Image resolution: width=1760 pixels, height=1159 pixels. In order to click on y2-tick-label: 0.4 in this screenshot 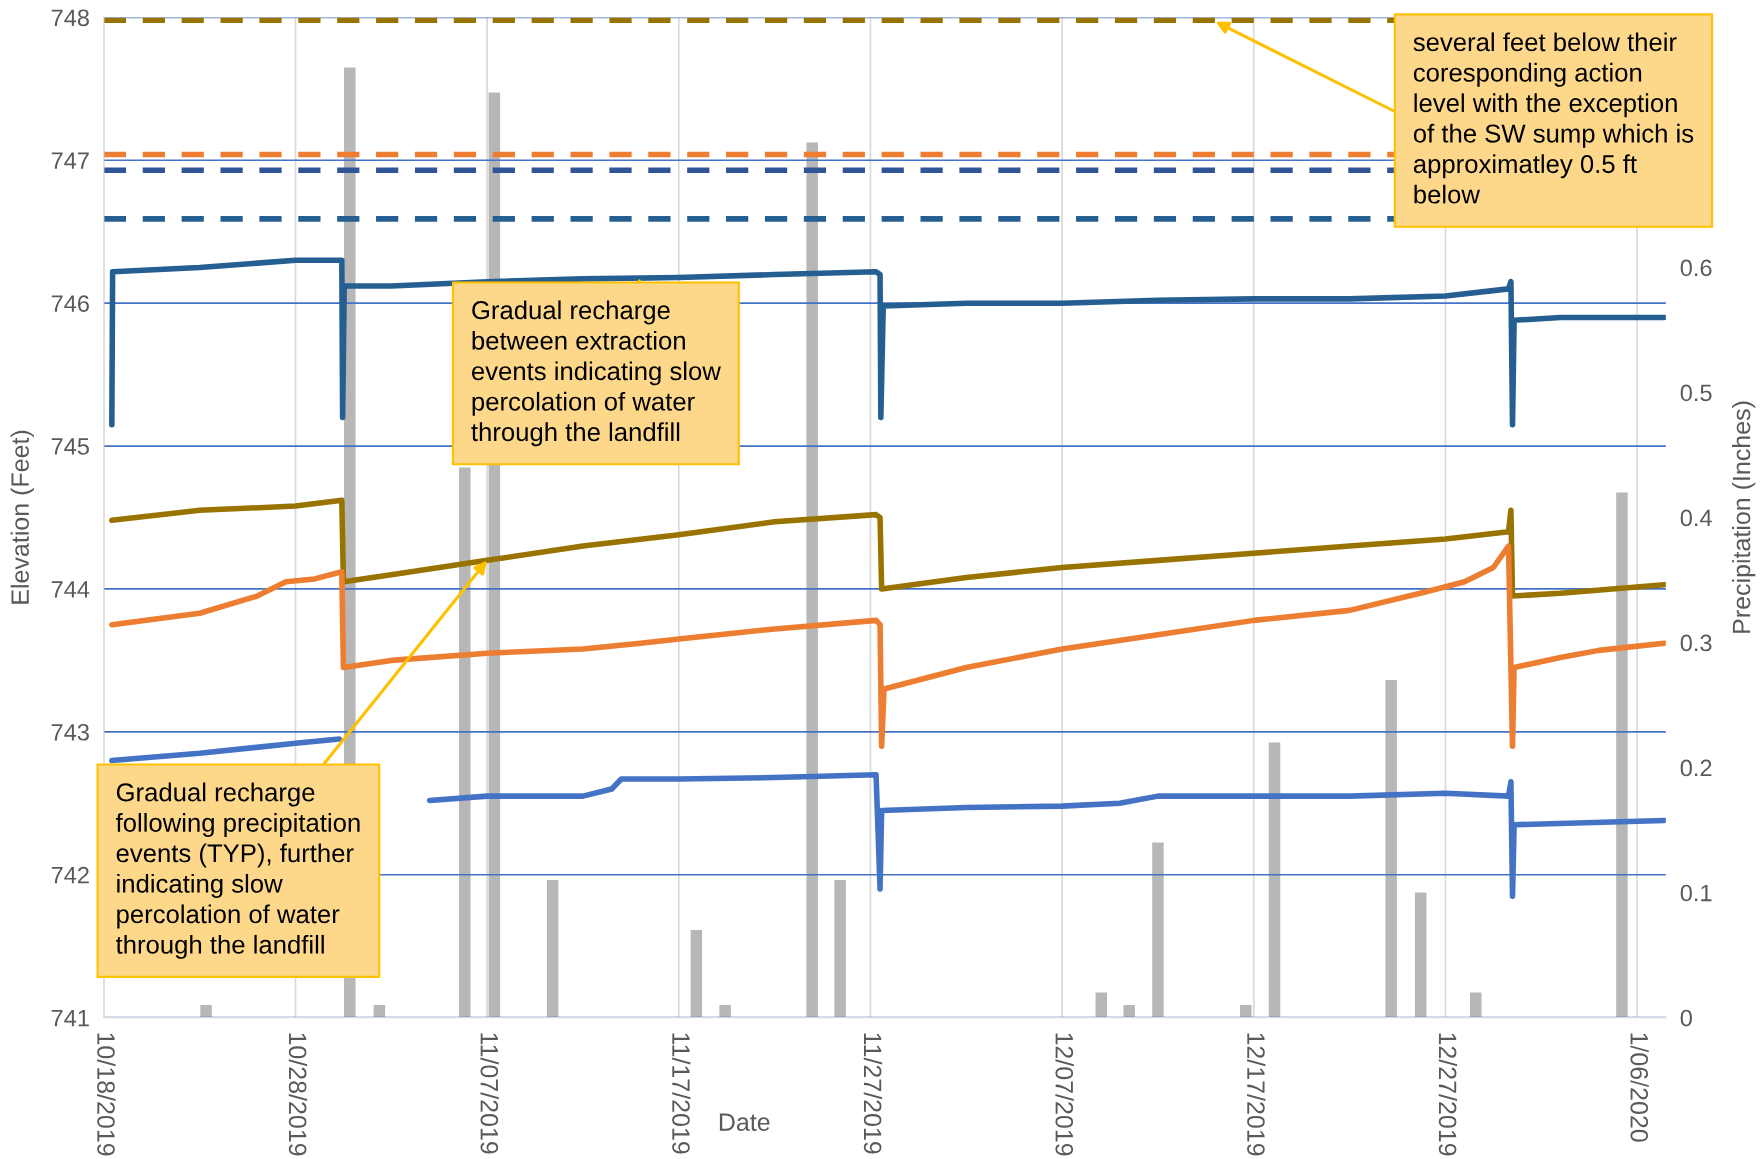, I will do `click(1696, 518)`.